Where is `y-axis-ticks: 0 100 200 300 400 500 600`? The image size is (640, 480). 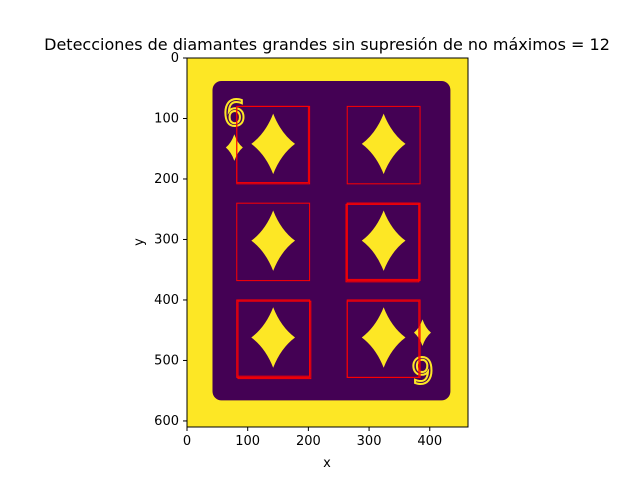
y-axis-ticks: 0 100 200 300 400 500 600 is located at coordinates (170, 240).